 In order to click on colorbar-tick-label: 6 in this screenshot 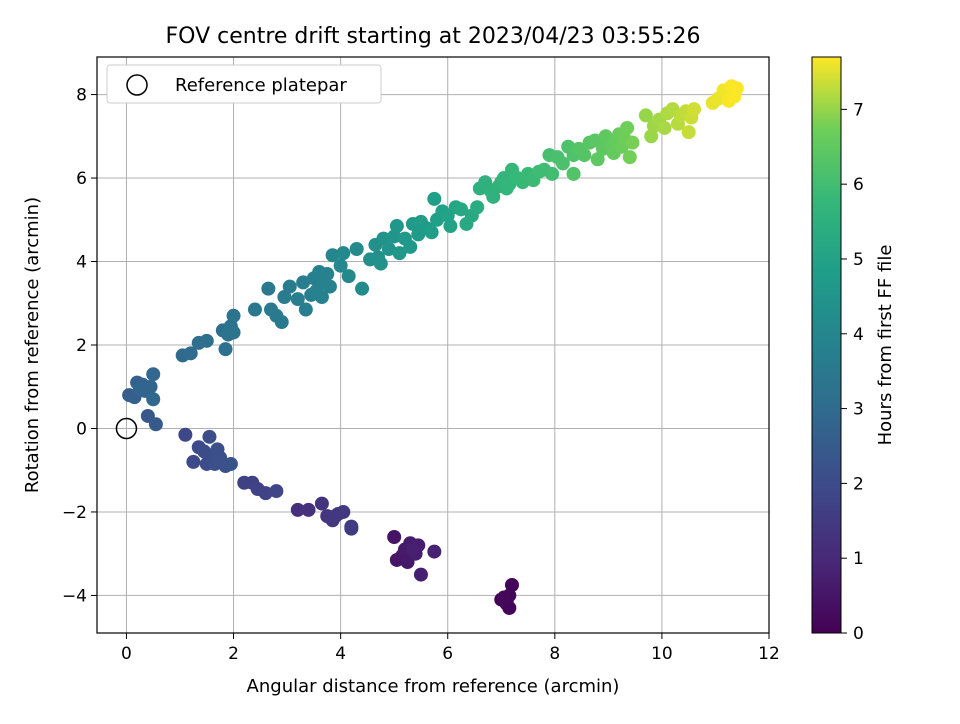, I will do `click(858, 185)`.